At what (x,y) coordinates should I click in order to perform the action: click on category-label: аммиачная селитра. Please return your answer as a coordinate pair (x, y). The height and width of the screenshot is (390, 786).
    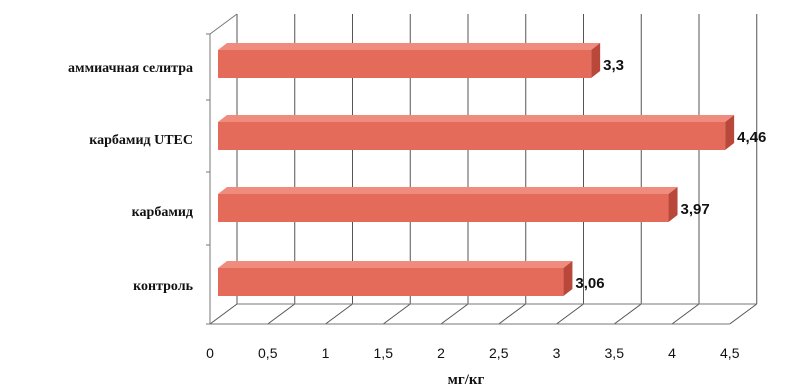
    Looking at the image, I should click on (130, 68).